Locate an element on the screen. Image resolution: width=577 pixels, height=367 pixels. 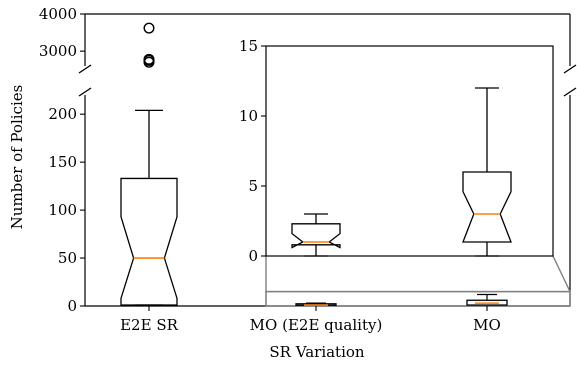
x-axis-label: SR Variation is located at coordinates (317, 352).